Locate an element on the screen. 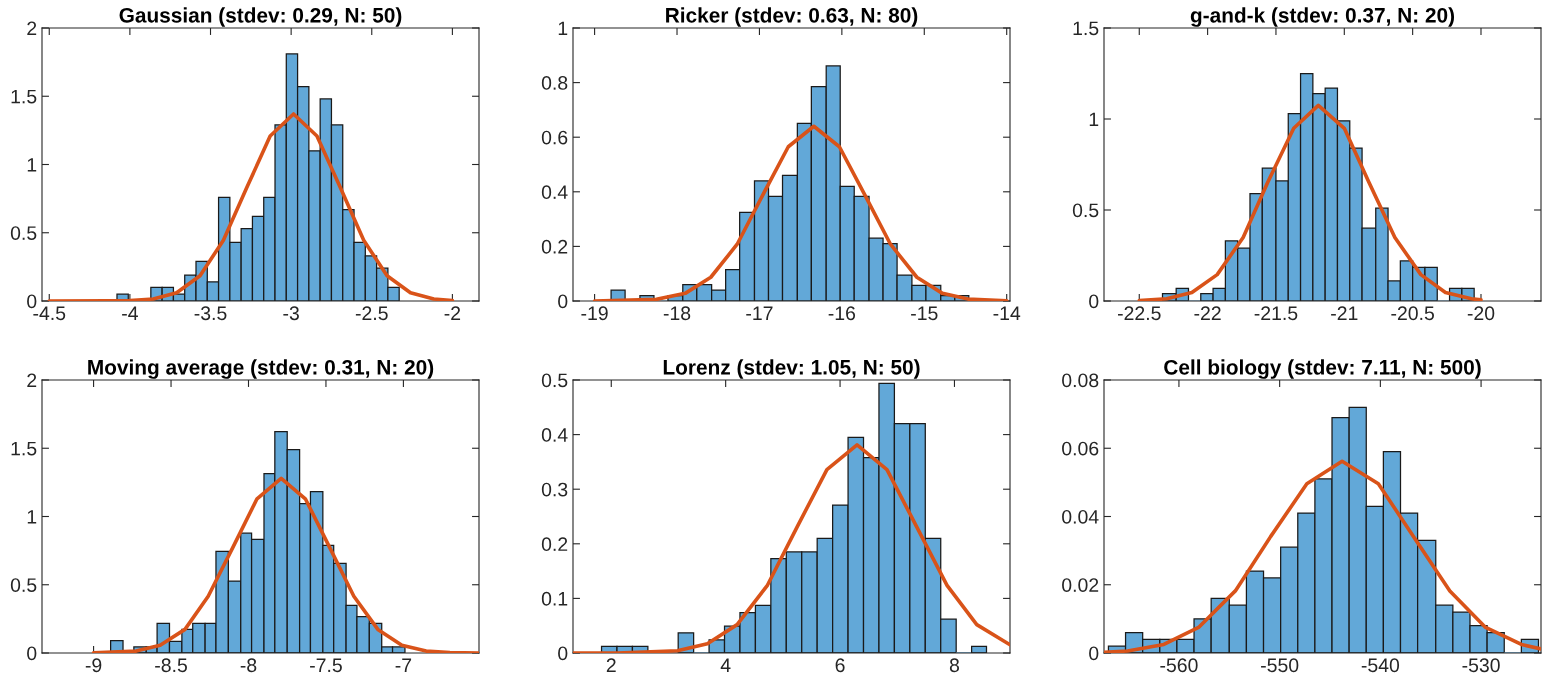 Image resolution: width=1544 pixels, height=684 pixels. x-tick-label: -530 is located at coordinates (1481, 665).